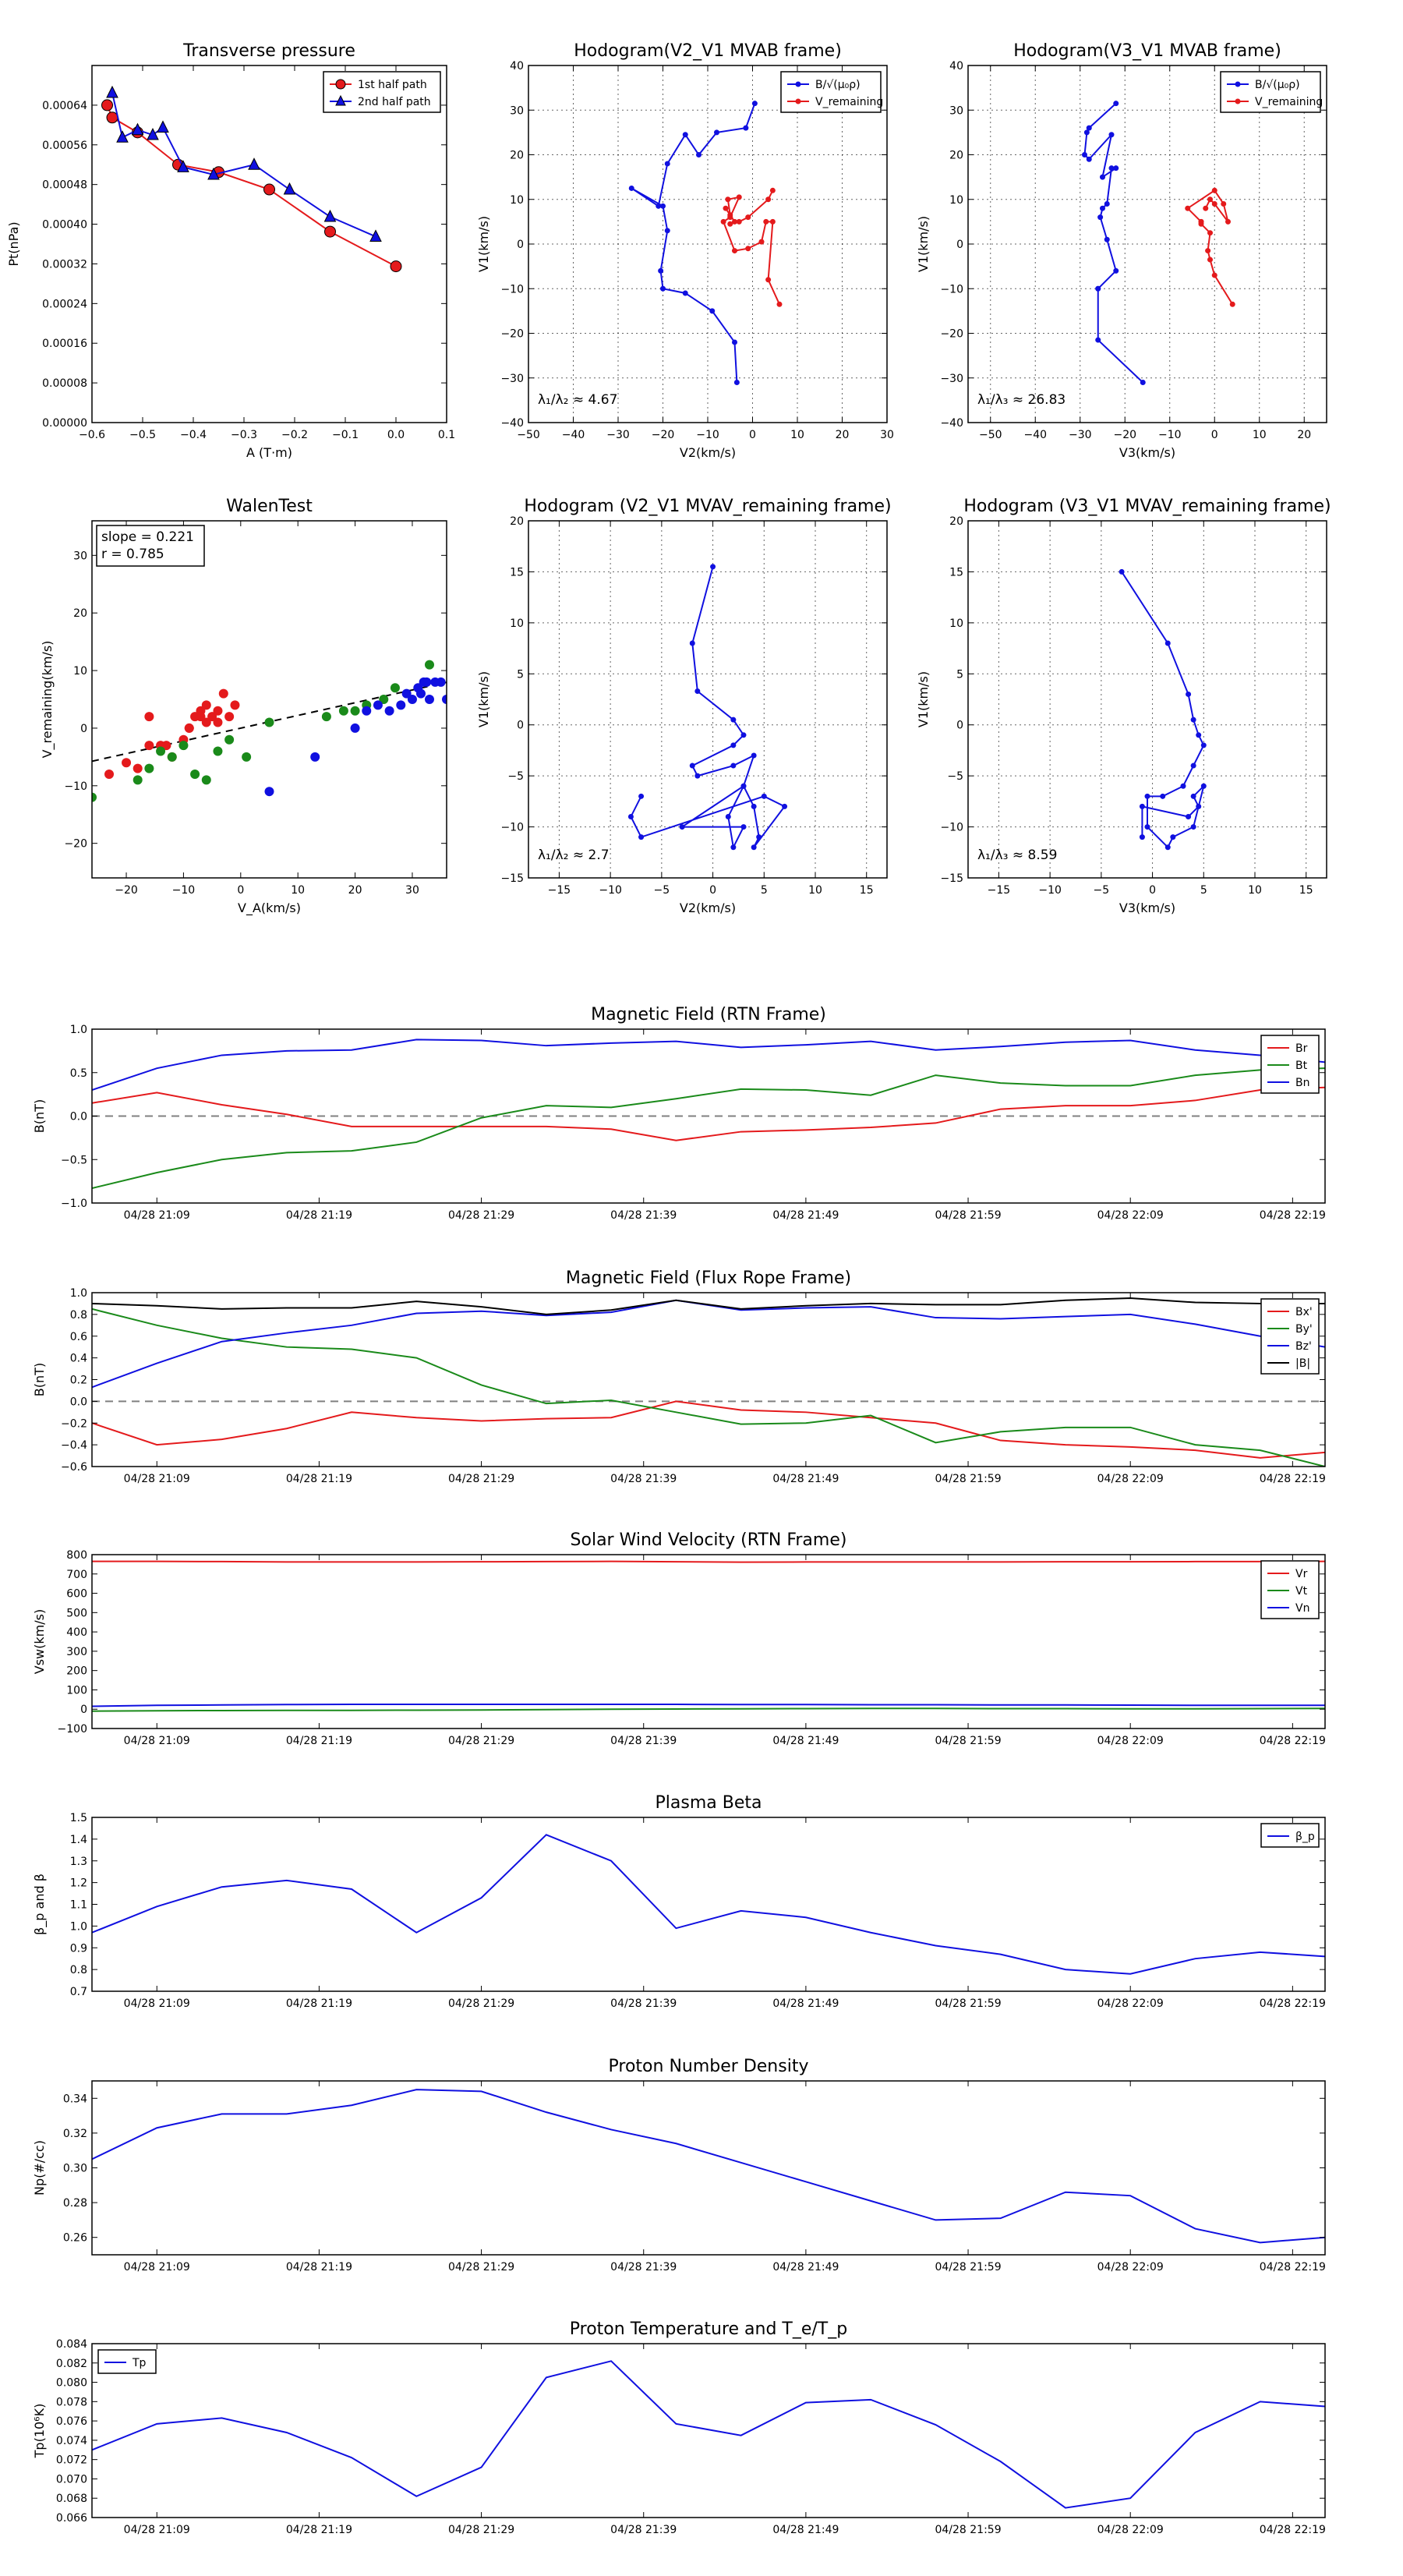 Image resolution: width=1403 pixels, height=2576 pixels. Describe the element at coordinates (39, 2168) in the screenshot. I see `y-axis-label: Np(#/cc)` at that location.